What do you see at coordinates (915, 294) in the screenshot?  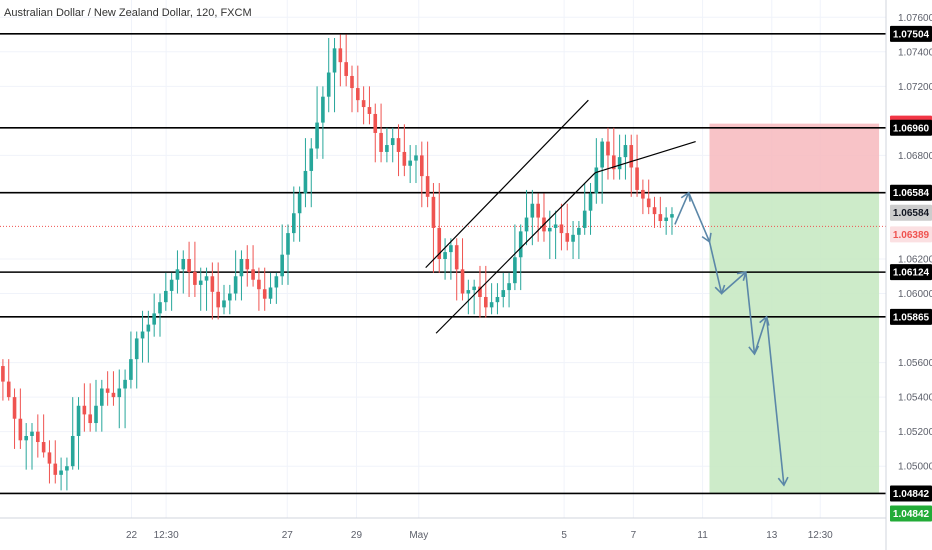 I see `price-tick-label: 1.06000` at bounding box center [915, 294].